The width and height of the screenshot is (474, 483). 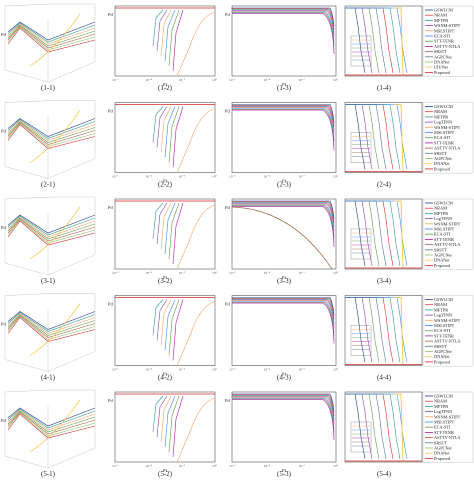 I want to click on panel-label: (4-3), so click(x=284, y=378).